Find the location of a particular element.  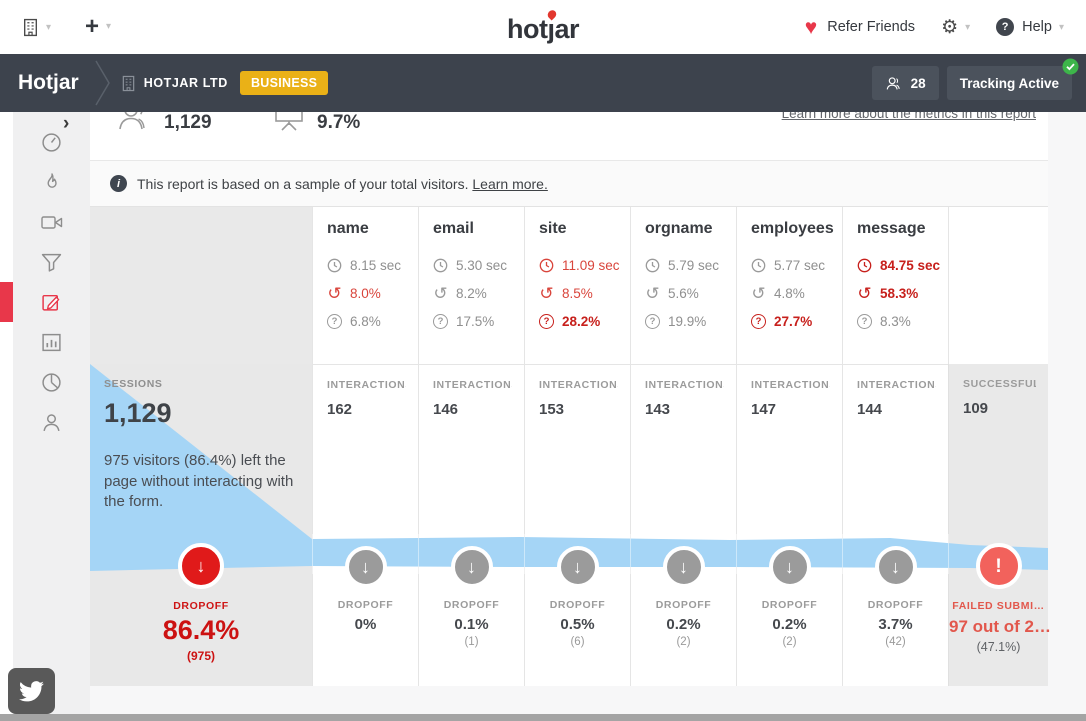

field-name: employees is located at coordinates (792, 228).